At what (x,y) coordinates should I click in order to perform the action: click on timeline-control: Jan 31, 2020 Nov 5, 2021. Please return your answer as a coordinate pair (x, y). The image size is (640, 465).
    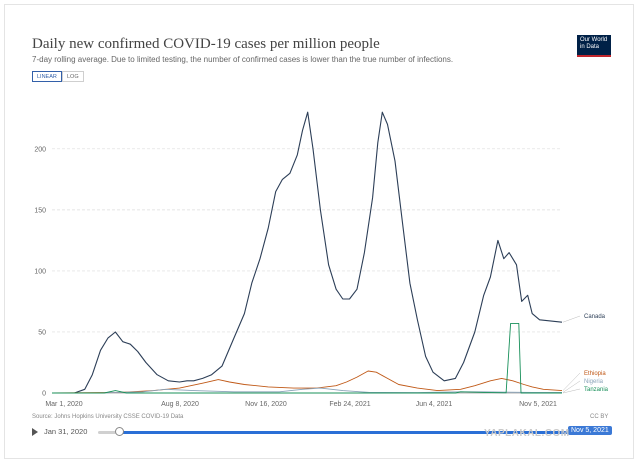
    Looking at the image, I should click on (323, 433).